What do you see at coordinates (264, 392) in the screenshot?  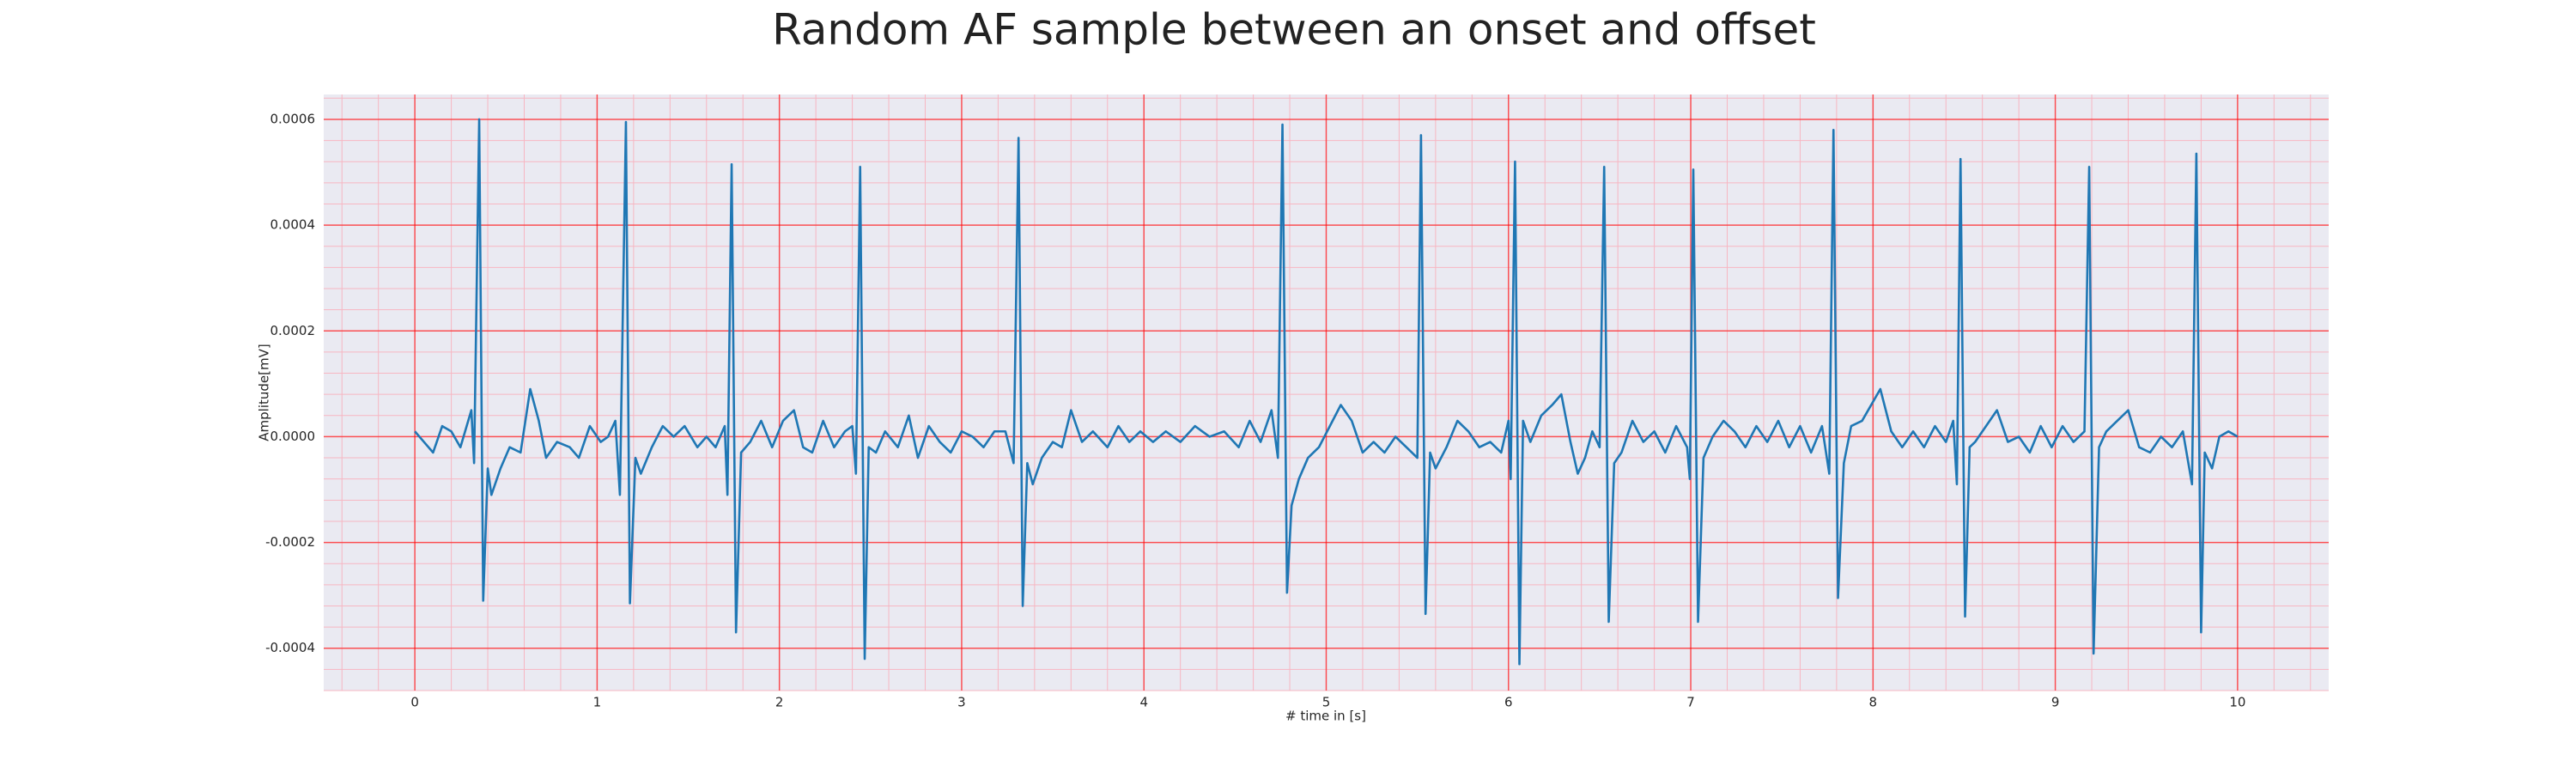 I see `y-axis-label: Amplitude[mV]` at bounding box center [264, 392].